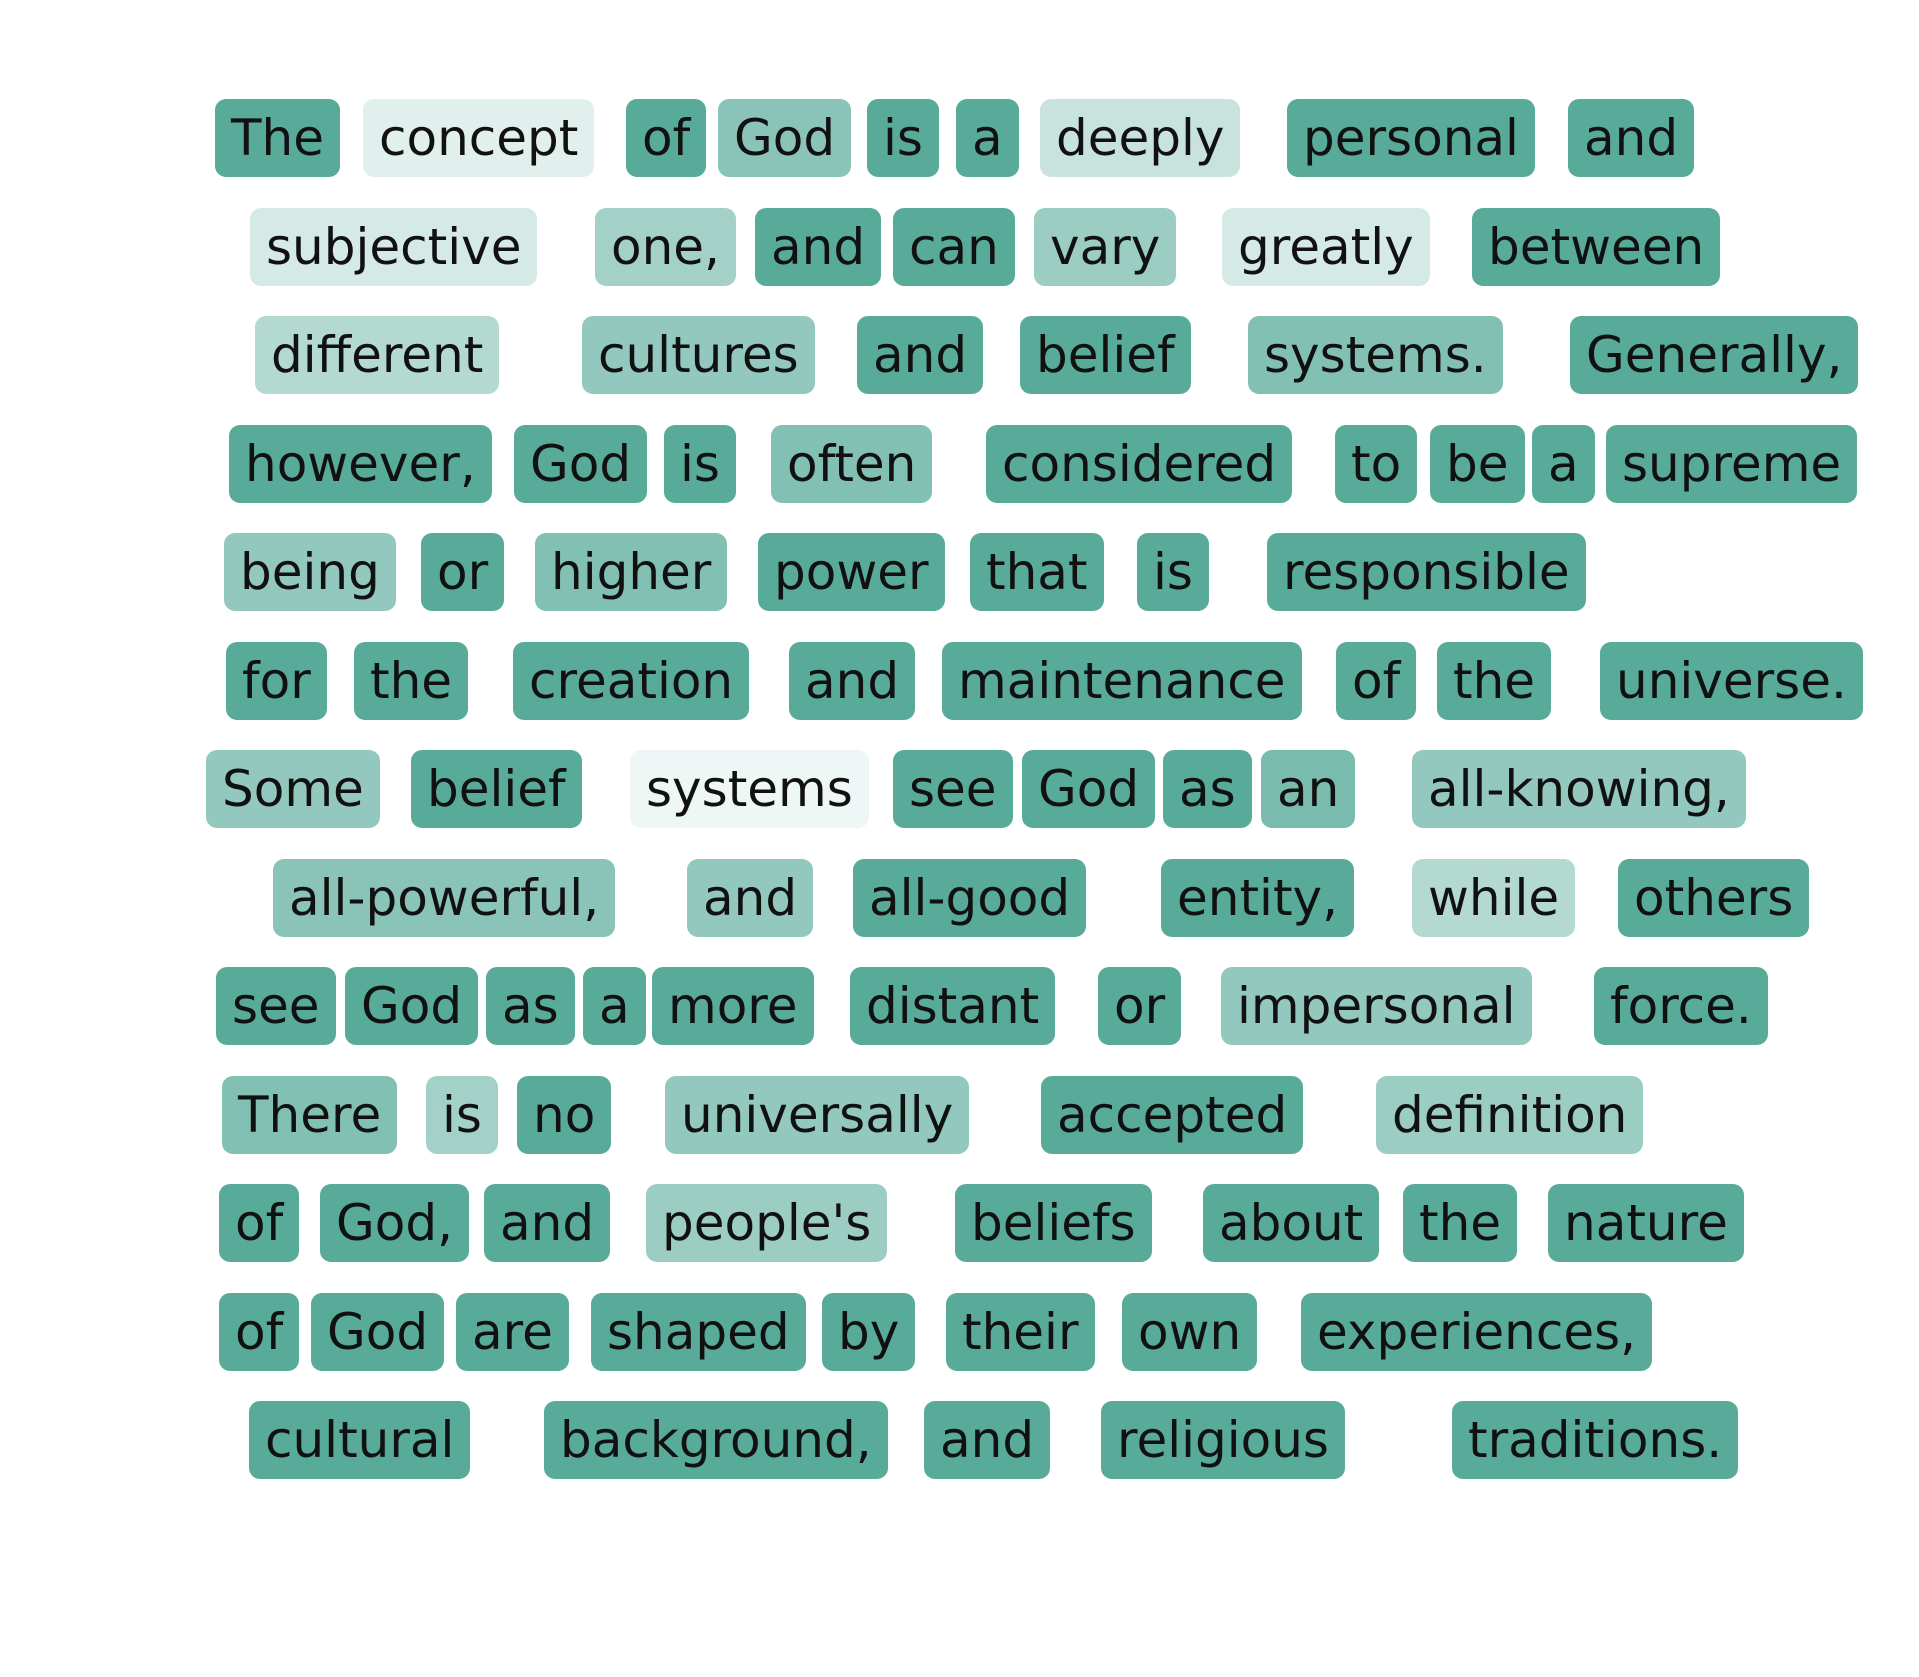 The height and width of the screenshot is (1677, 1919). Describe the element at coordinates (970, 898) in the screenshot. I see `token-highlight: all-good` at that location.